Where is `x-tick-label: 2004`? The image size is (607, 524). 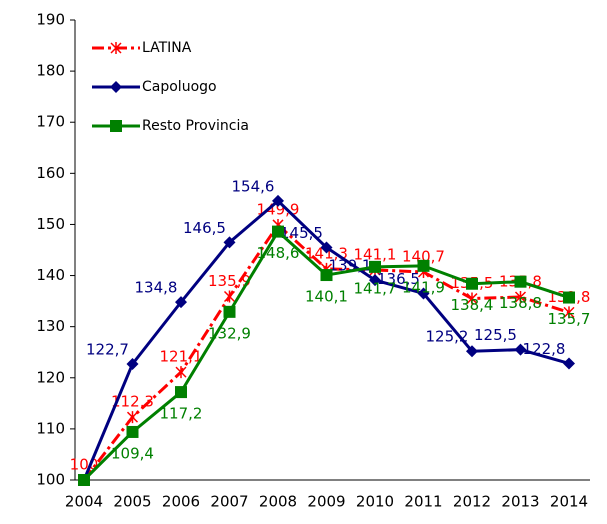
x-tick-label: 2004 is located at coordinates (84, 502).